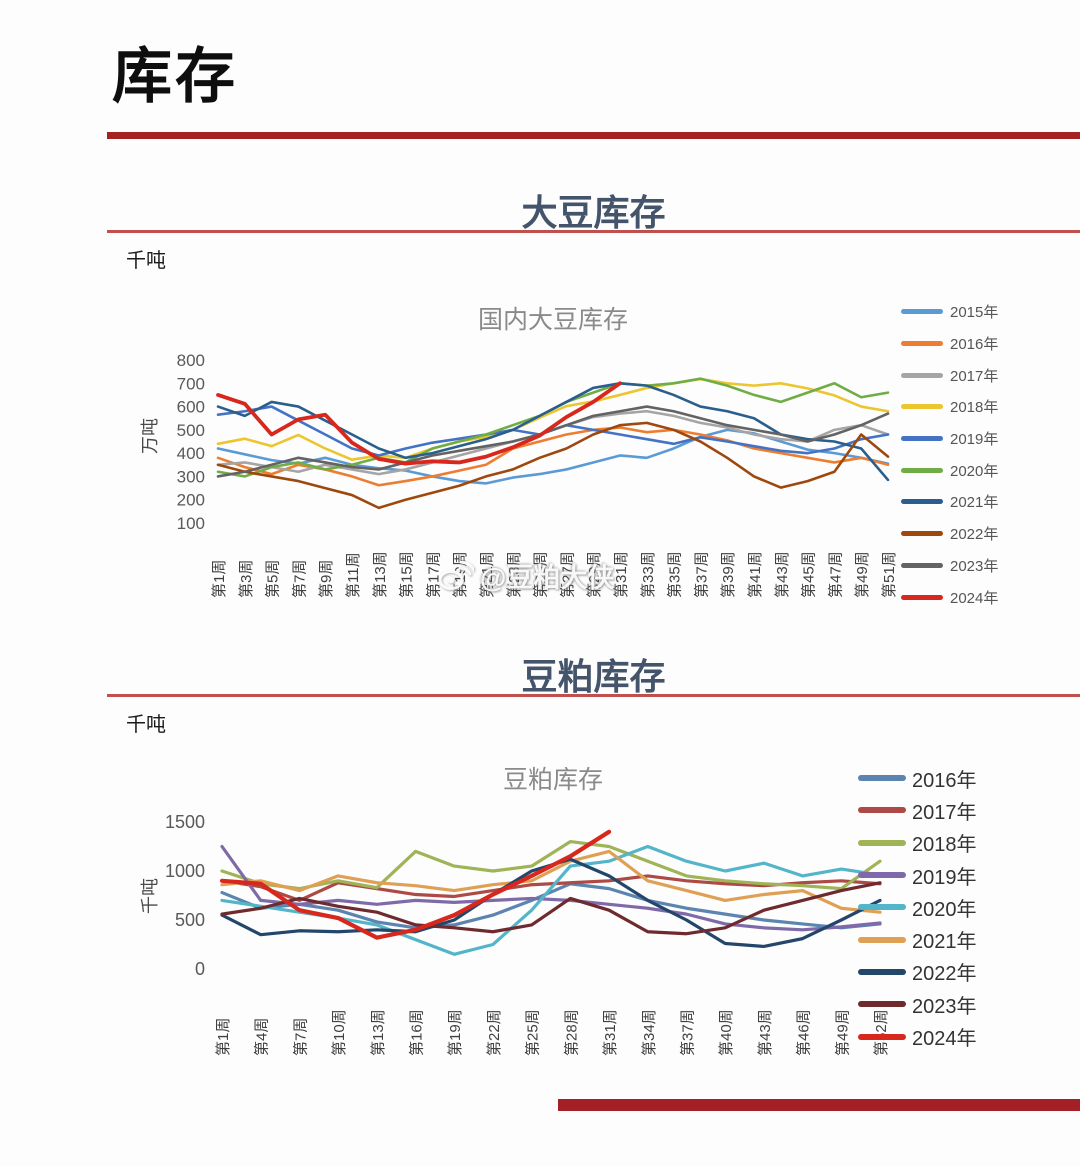 The image size is (1080, 1166). Describe the element at coordinates (755, 574) in the screenshot. I see `x-tick-label: 第41周` at that location.